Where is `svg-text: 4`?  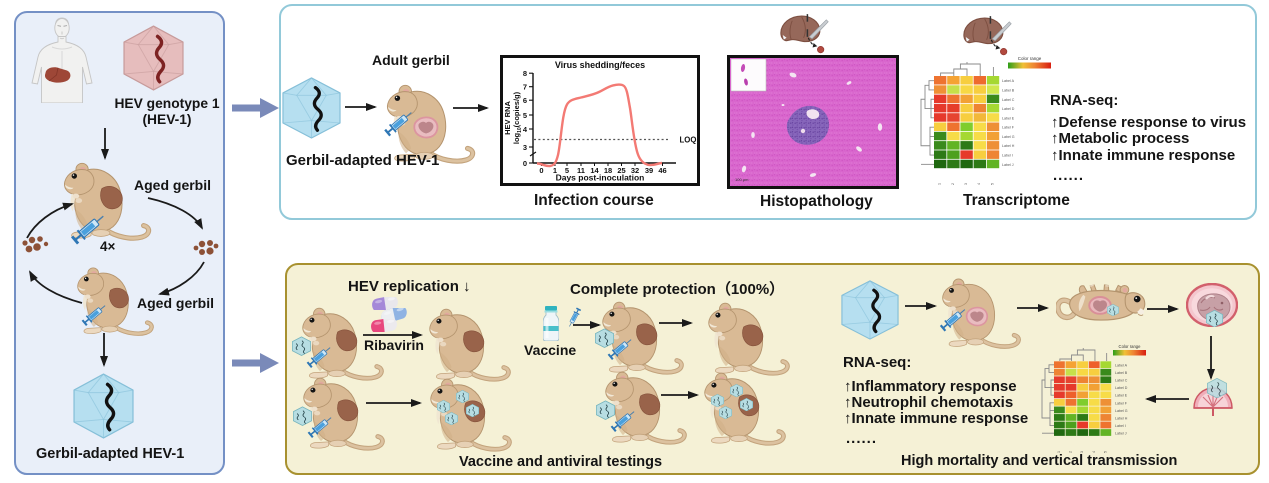
svg-text: 4 is located at coordinates (525, 129).